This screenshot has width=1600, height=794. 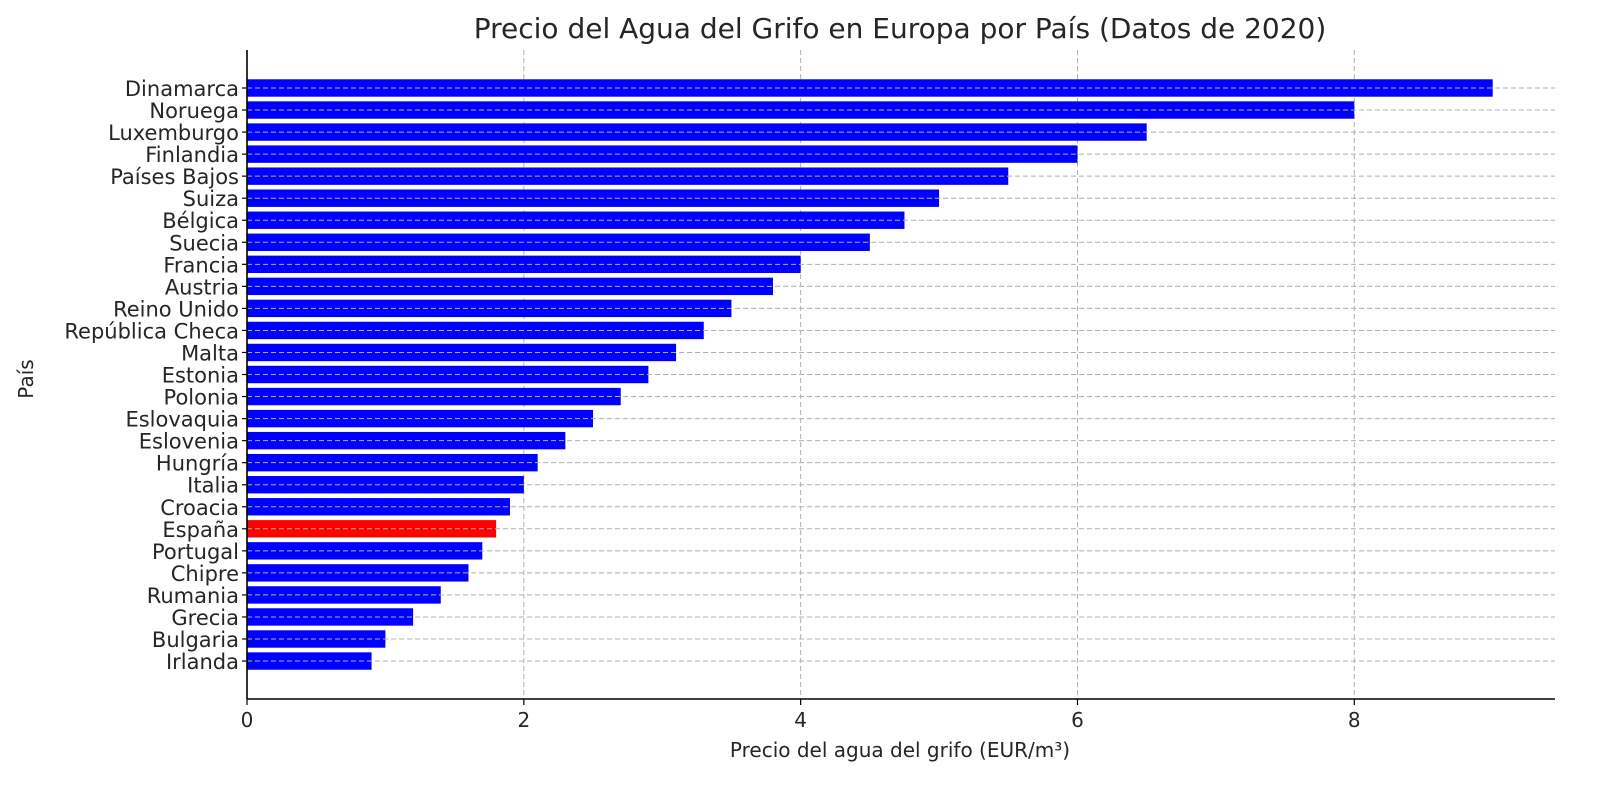 What do you see at coordinates (192, 155) in the screenshot?
I see `y-tick-label: Finlandia` at bounding box center [192, 155].